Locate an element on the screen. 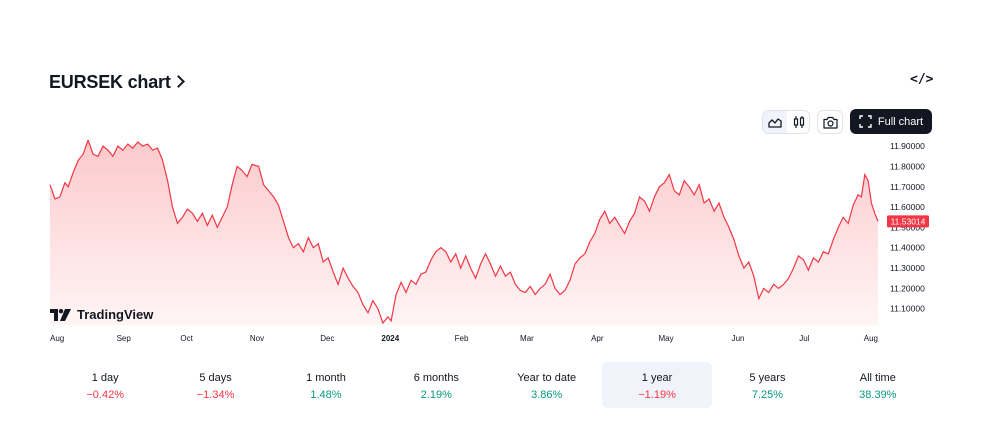  logo-text: TradingView is located at coordinates (115, 314).